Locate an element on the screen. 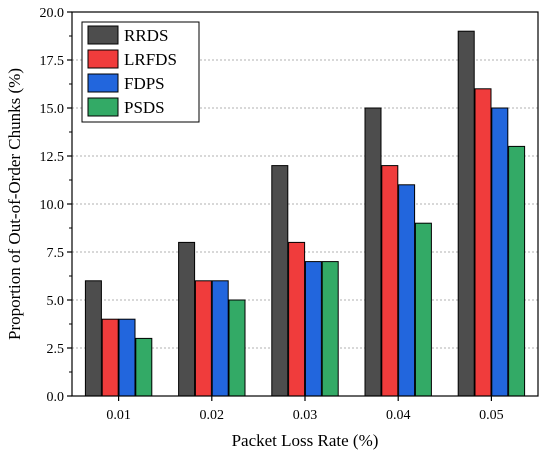 The image size is (550, 455). legend-swatch-lrfds is located at coordinates (103, 59).